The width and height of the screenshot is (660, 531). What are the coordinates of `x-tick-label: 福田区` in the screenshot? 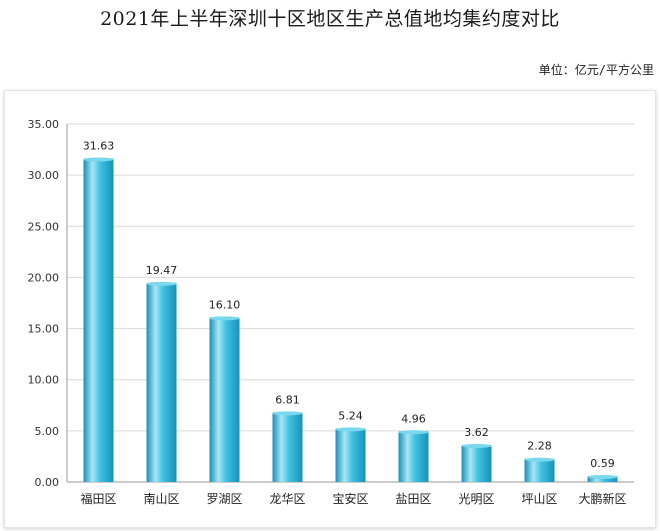 It's located at (98, 498).